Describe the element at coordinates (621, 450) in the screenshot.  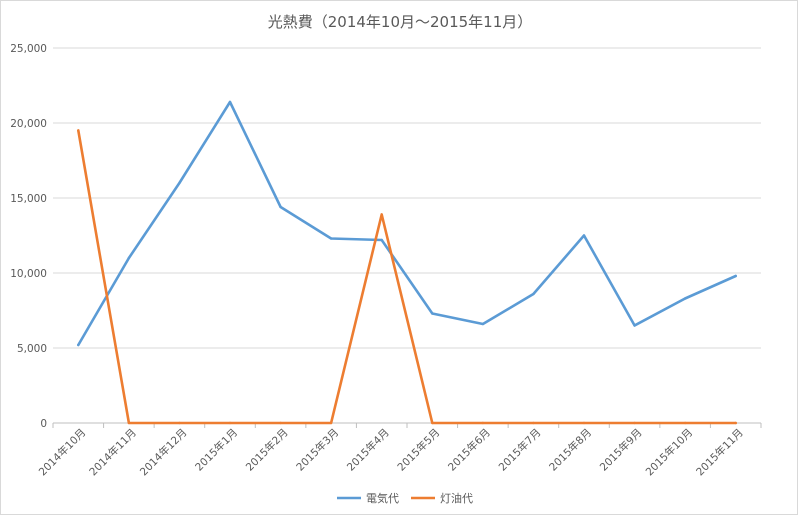
I see `x-tick-label: 2015年9月` at that location.